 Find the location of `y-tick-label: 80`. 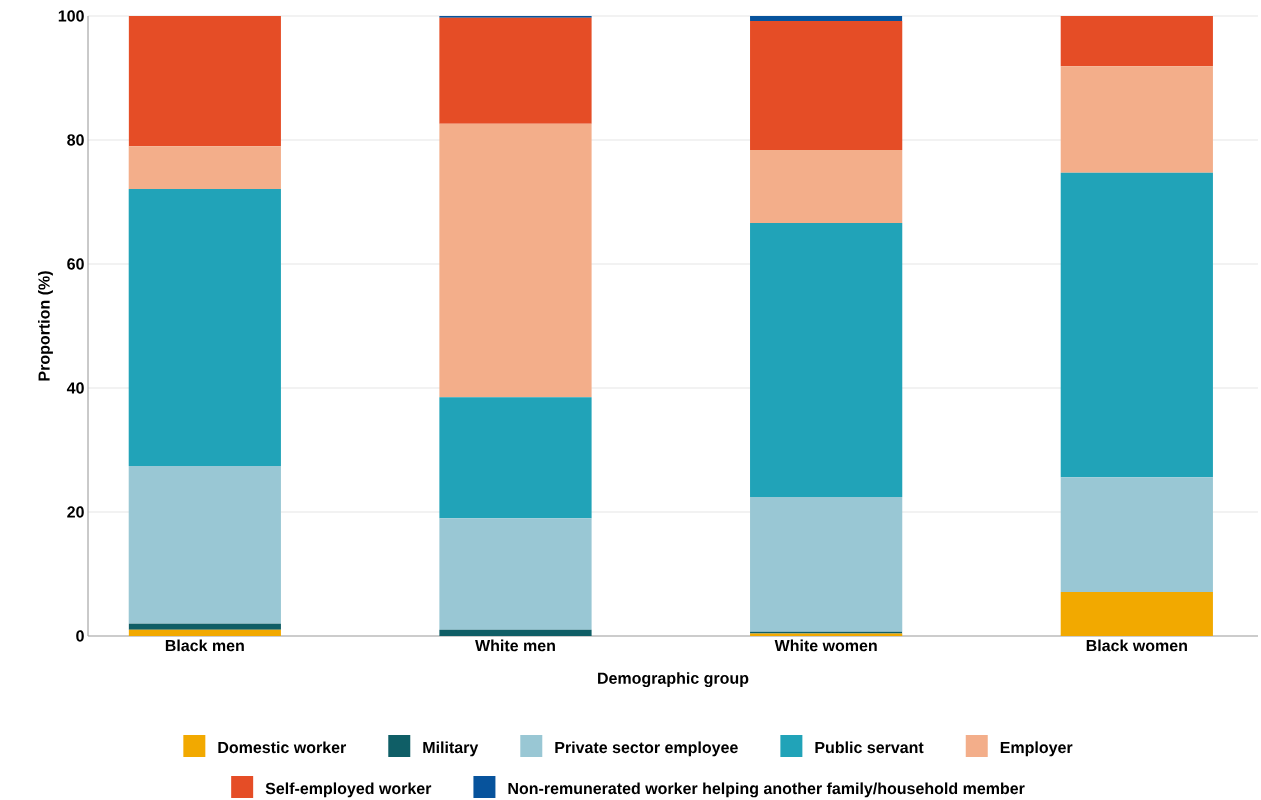

y-tick-label: 80 is located at coordinates (75, 140).